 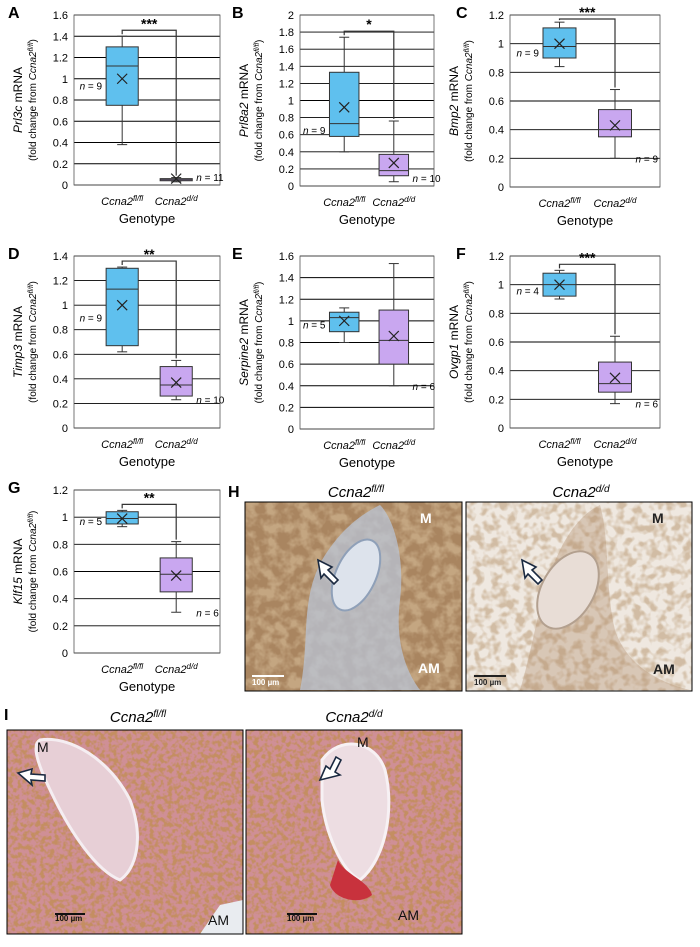 What do you see at coordinates (429, 668) in the screenshot?
I see `label-am-h-left: AM` at bounding box center [429, 668].